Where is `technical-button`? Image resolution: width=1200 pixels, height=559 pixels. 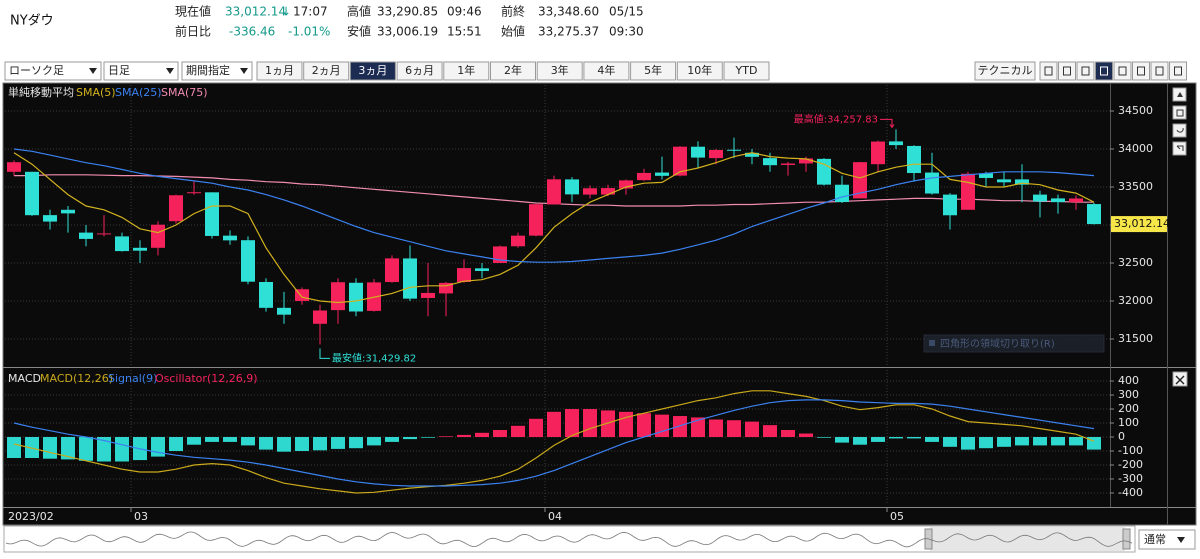 technical-button is located at coordinates (1005, 71).